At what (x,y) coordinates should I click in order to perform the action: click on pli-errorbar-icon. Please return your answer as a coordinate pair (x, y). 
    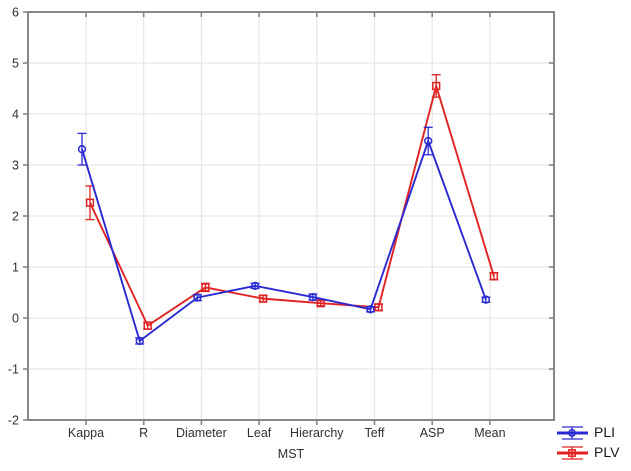
    Looking at the image, I should click on (572, 432).